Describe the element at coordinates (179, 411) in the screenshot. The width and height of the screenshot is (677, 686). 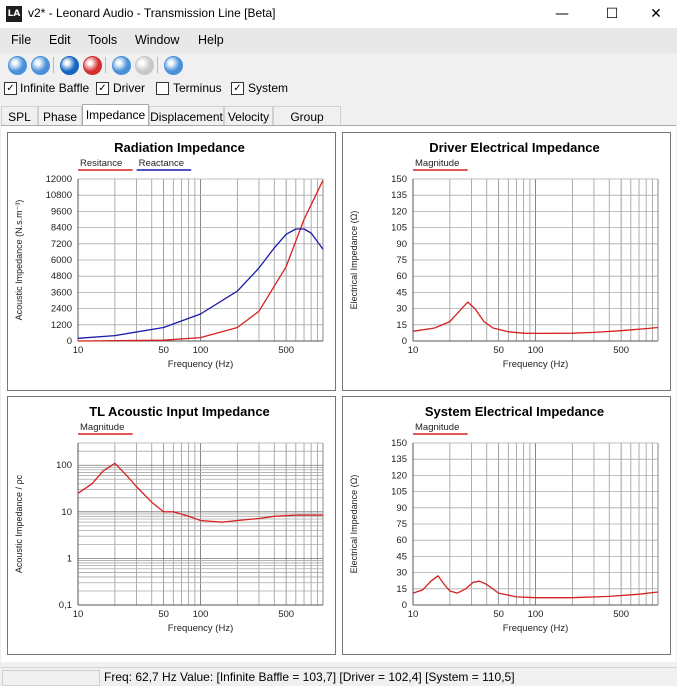
I see `chart-title: TL Acoustic Input Impedance` at that location.